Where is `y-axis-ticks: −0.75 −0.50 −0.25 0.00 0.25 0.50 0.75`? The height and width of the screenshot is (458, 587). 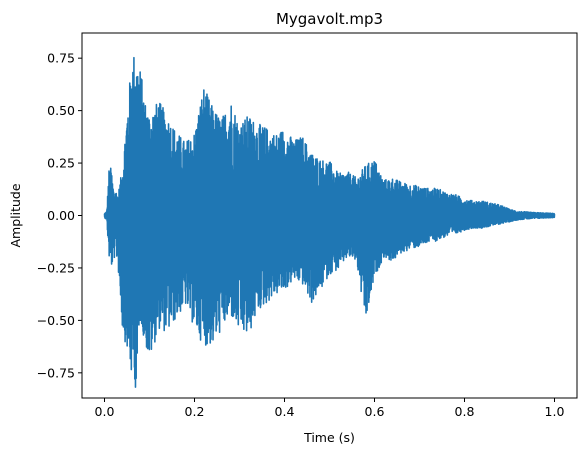 y-axis-ticks: −0.75 −0.50 −0.25 0.00 0.25 0.50 0.75 is located at coordinates (59, 215).